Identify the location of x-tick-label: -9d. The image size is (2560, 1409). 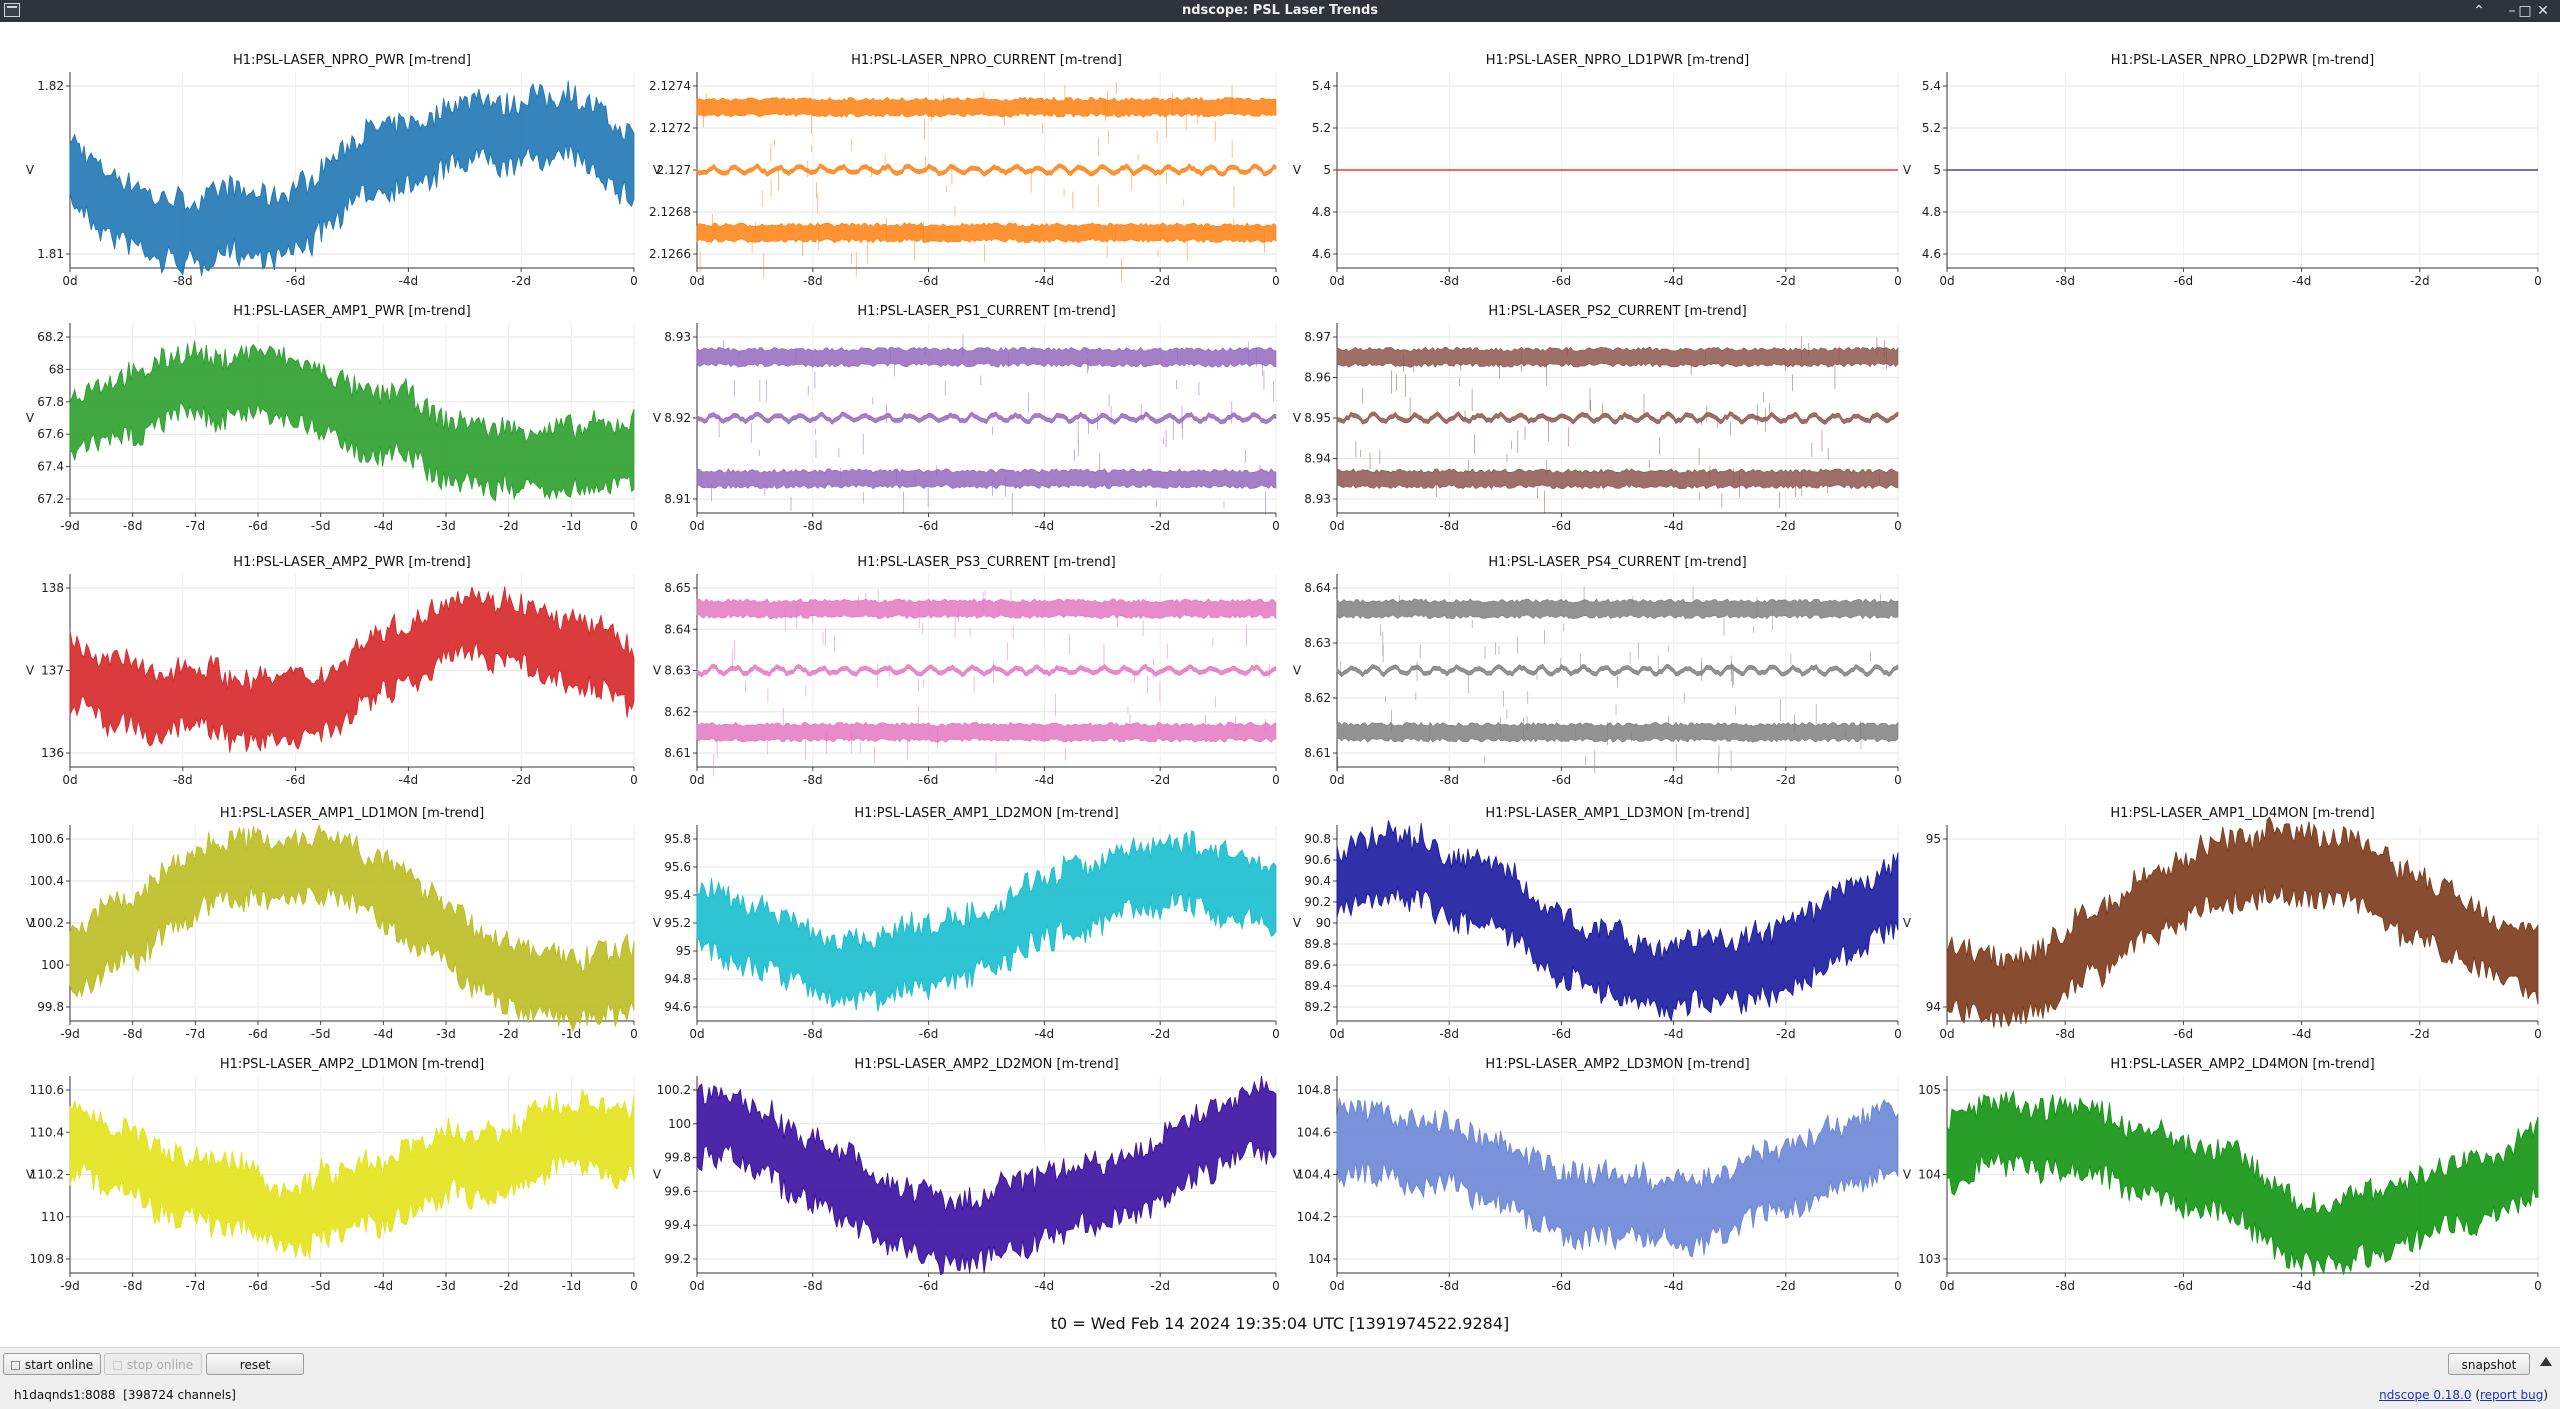
(70, 526).